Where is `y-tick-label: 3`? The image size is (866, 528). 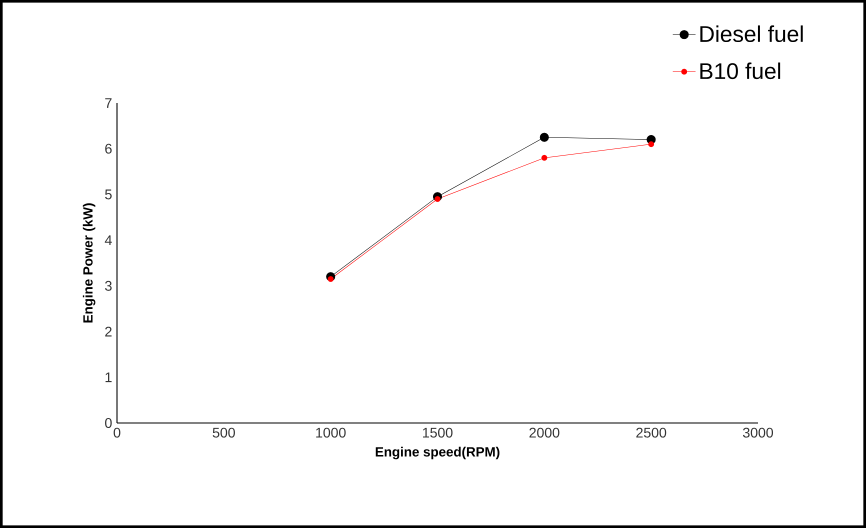 y-tick-label: 3 is located at coordinates (108, 285).